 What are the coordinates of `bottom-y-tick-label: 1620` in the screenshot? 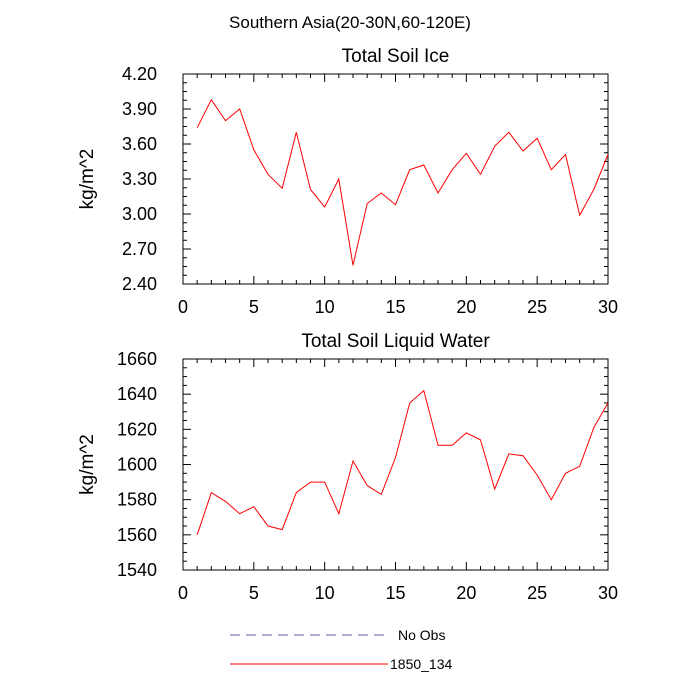 It's located at (137, 429).